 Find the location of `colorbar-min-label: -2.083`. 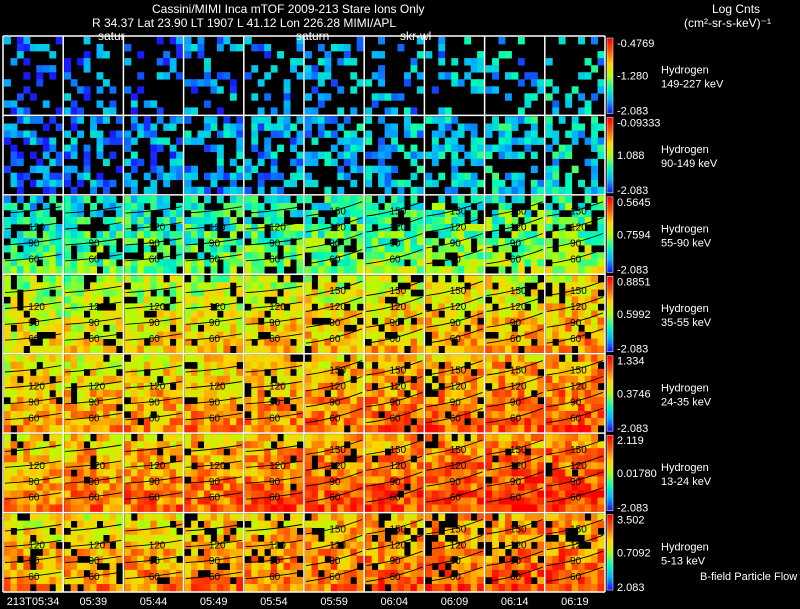

colorbar-min-label: -2.083 is located at coordinates (632, 111).